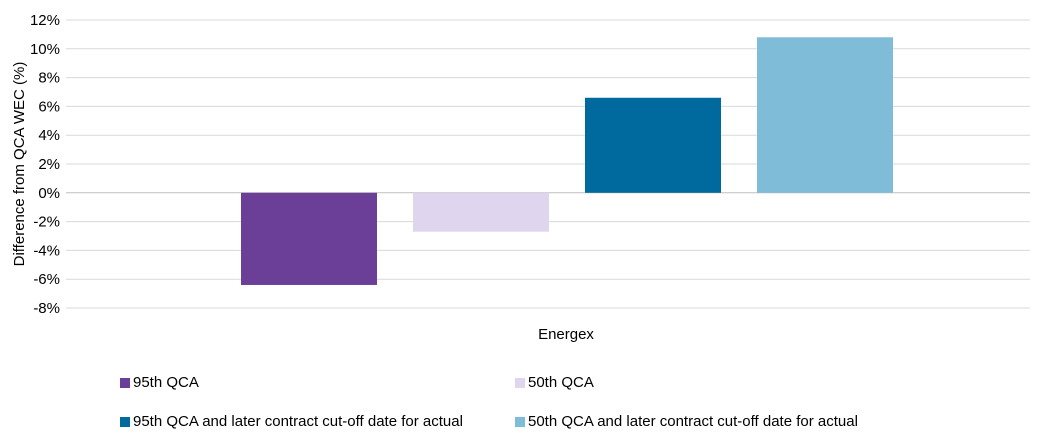 This screenshot has height=434, width=1037. What do you see at coordinates (520, 382) in the screenshot?
I see `legend-swatch-50th-qca` at bounding box center [520, 382].